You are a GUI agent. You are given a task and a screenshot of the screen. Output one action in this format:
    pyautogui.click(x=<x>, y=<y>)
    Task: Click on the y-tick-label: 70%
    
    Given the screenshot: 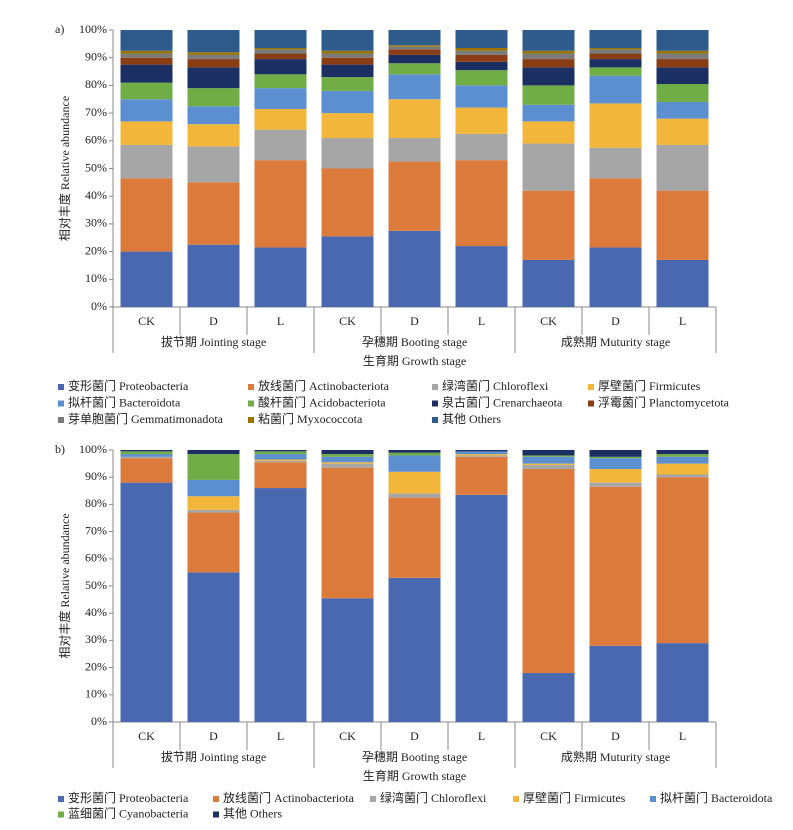 What is the action you would take?
    pyautogui.click(x=96, y=530)
    